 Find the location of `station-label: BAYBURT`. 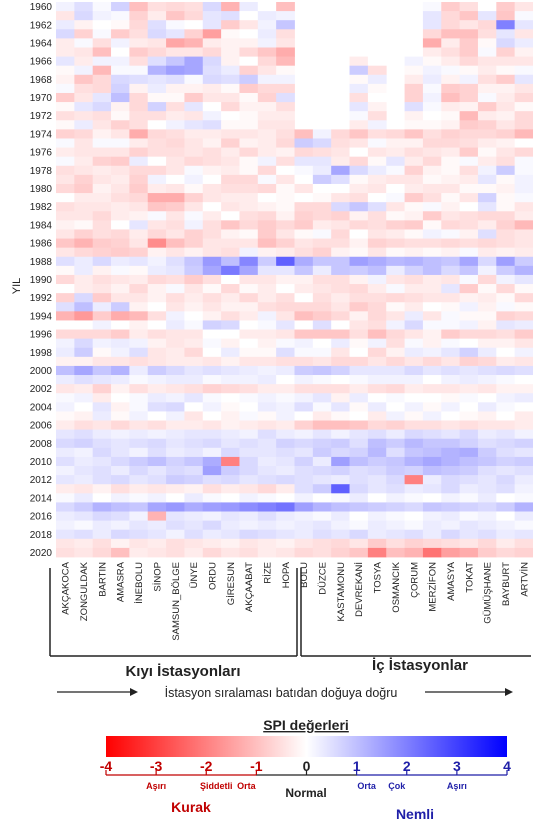

station-label: BAYBURT is located at coordinates (506, 584).